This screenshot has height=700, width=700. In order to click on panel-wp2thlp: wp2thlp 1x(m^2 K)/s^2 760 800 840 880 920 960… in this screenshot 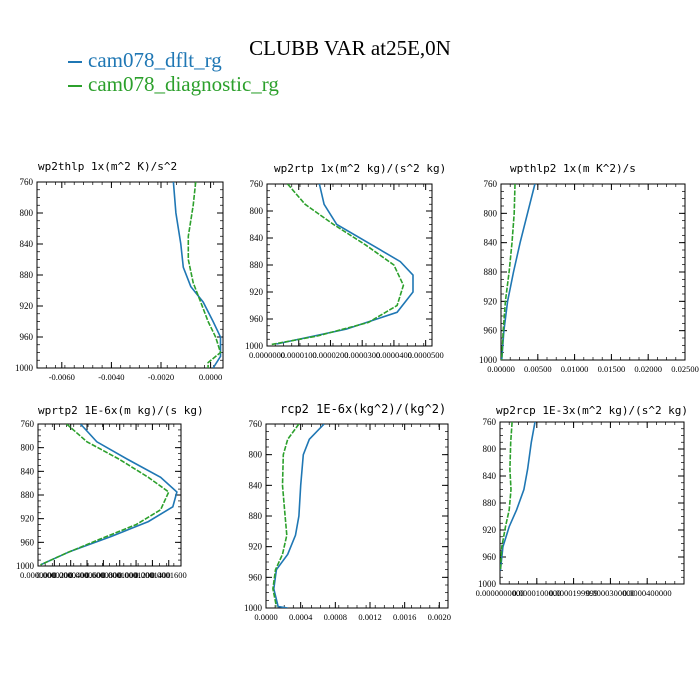, I will do `click(116, 275)`.